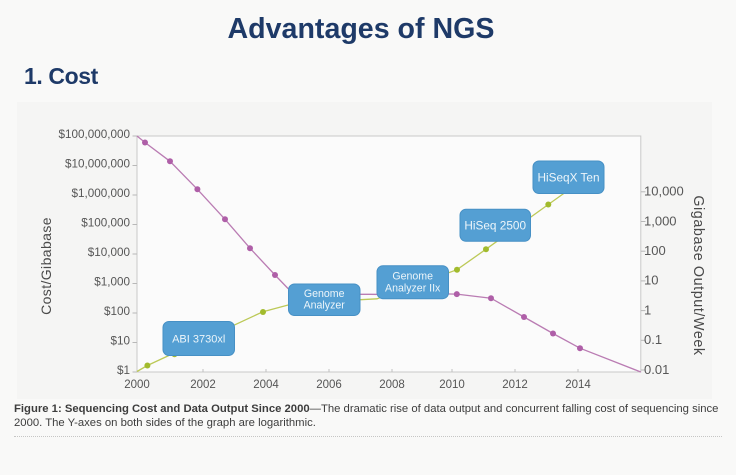 Image resolution: width=736 pixels, height=475 pixels. Describe the element at coordinates (660, 220) in the screenshot. I see `svg-text: 1,000` at that location.